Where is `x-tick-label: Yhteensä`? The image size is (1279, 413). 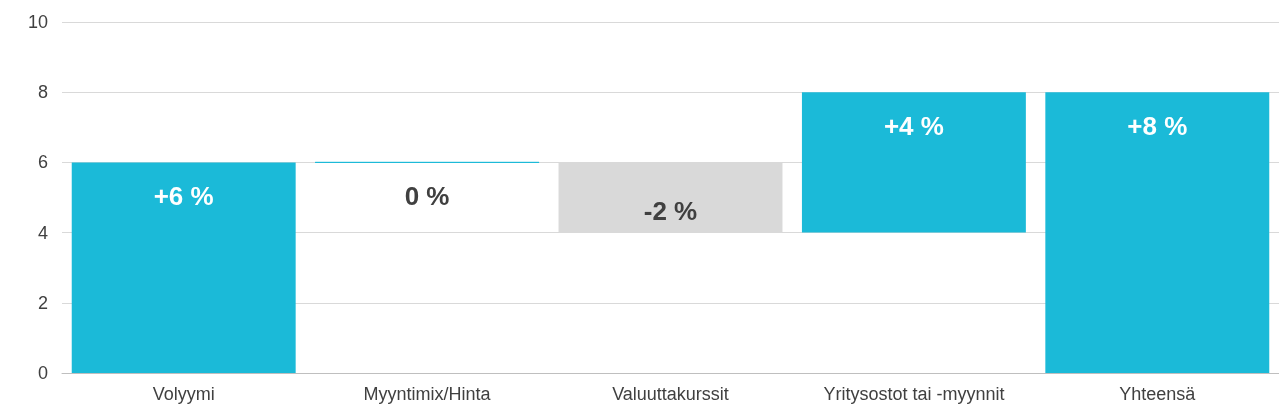
x-tick-label: Yhteensä is located at coordinates (1158, 394).